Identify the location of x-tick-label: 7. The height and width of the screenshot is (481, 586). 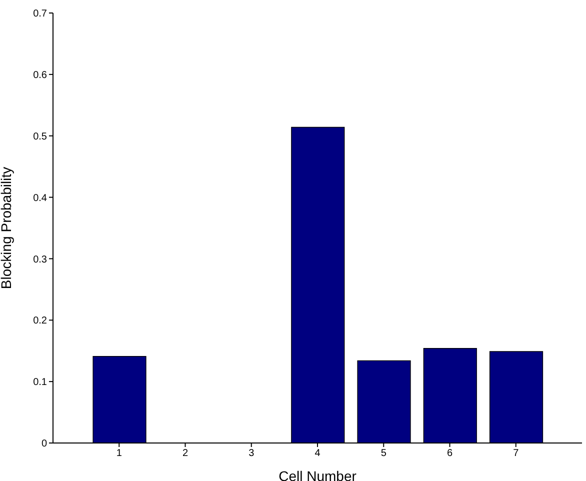
(516, 454).